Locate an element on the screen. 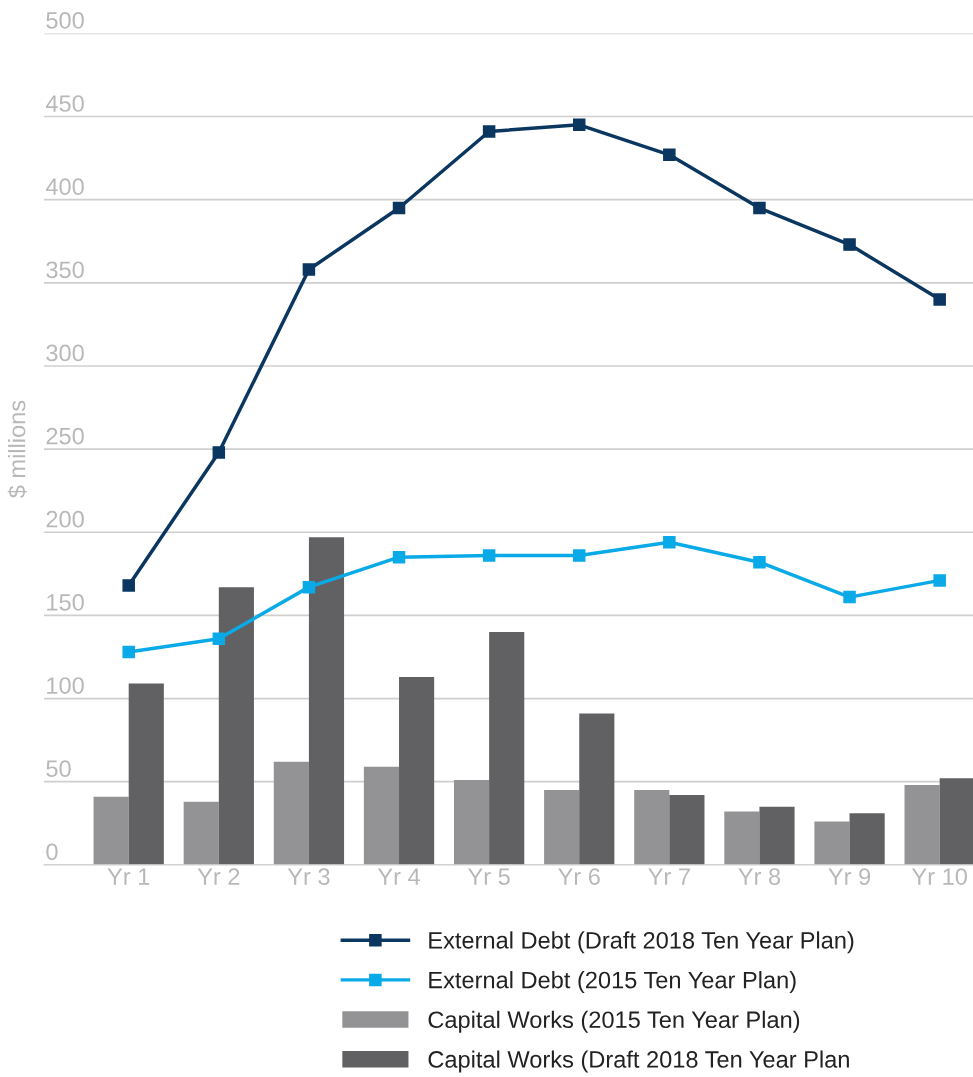  y-tick-label: 400 is located at coordinates (64, 187).